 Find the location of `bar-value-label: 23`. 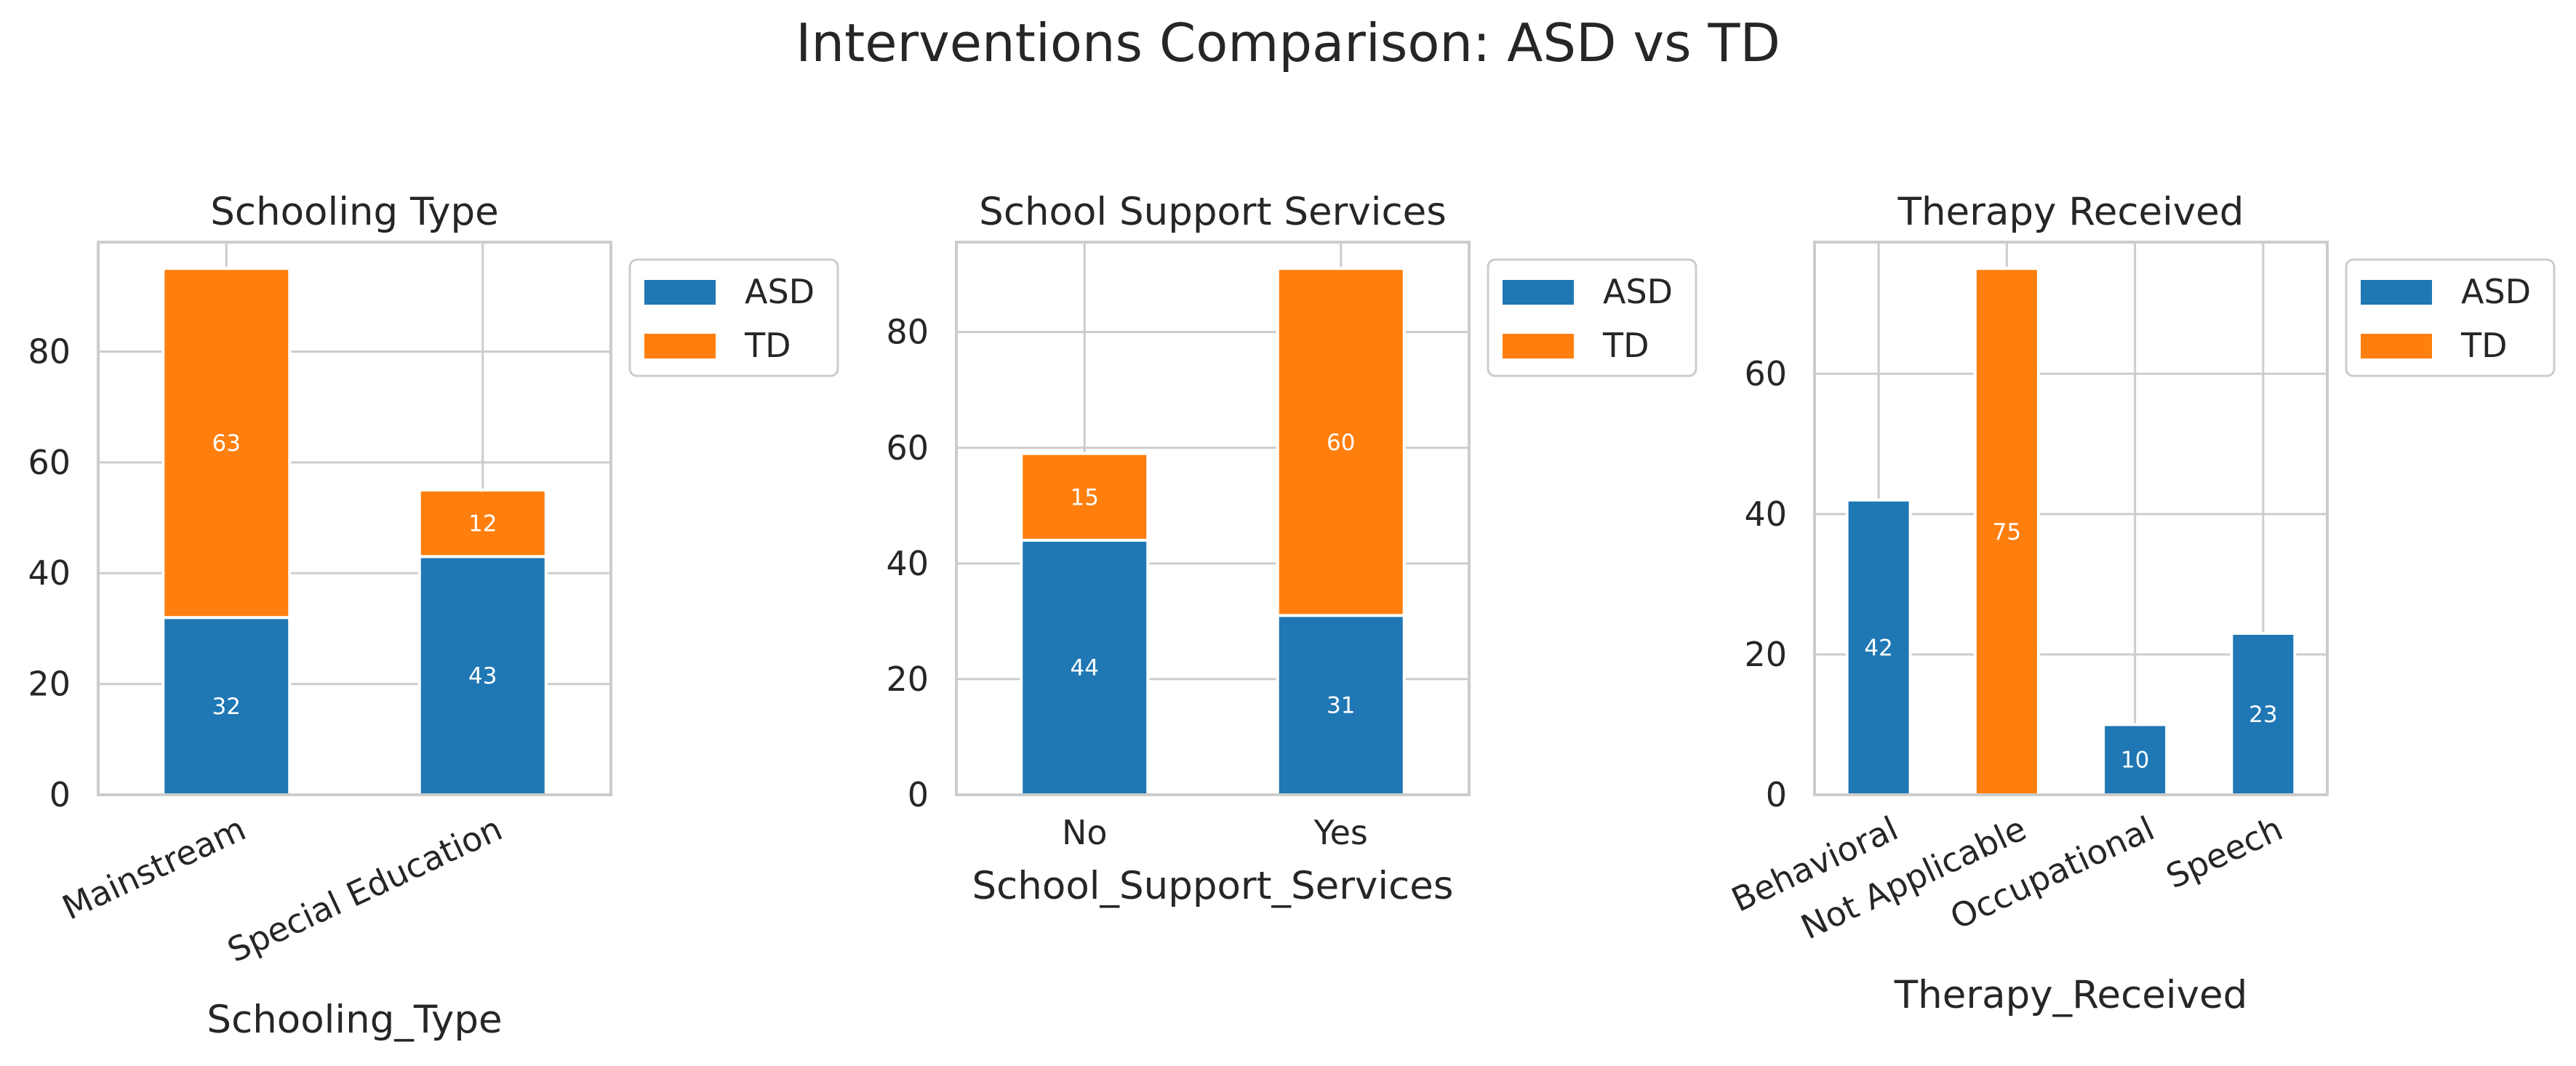

bar-value-label: 23 is located at coordinates (2263, 715).